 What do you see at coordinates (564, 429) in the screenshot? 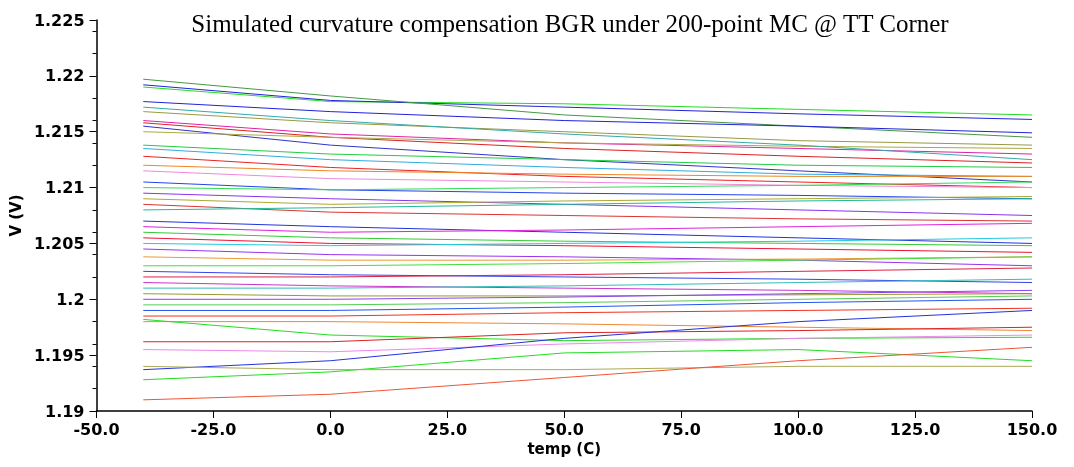
I see `x-tick-label: 50.0` at bounding box center [564, 429].